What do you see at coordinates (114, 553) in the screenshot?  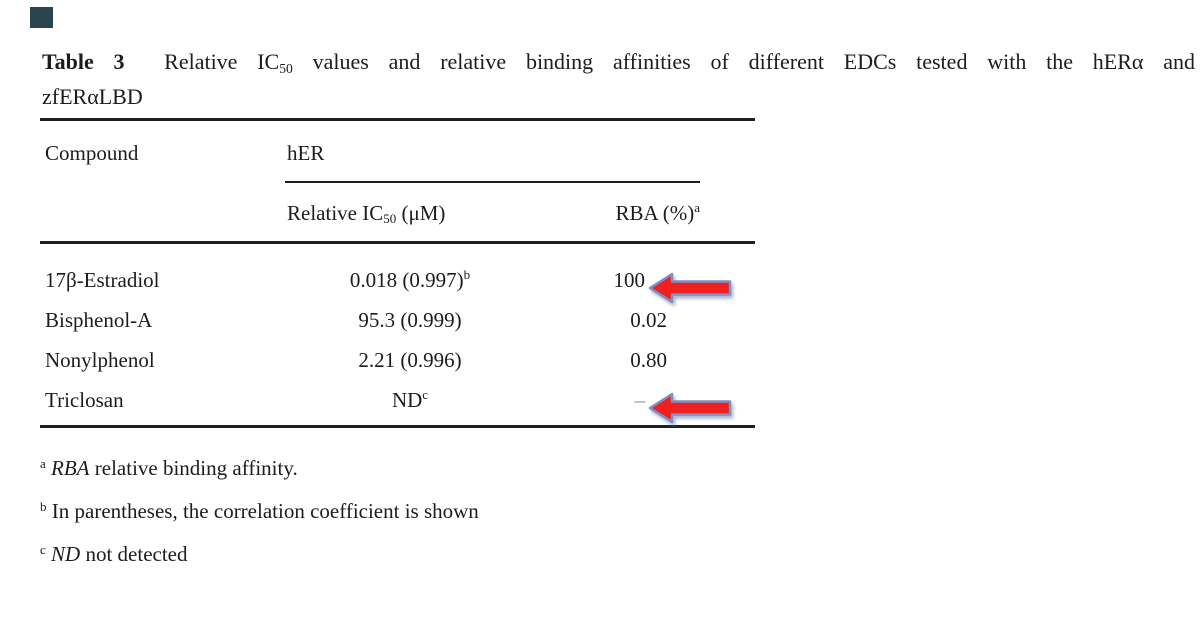 I see `footnote-c: c ND not detected` at bounding box center [114, 553].